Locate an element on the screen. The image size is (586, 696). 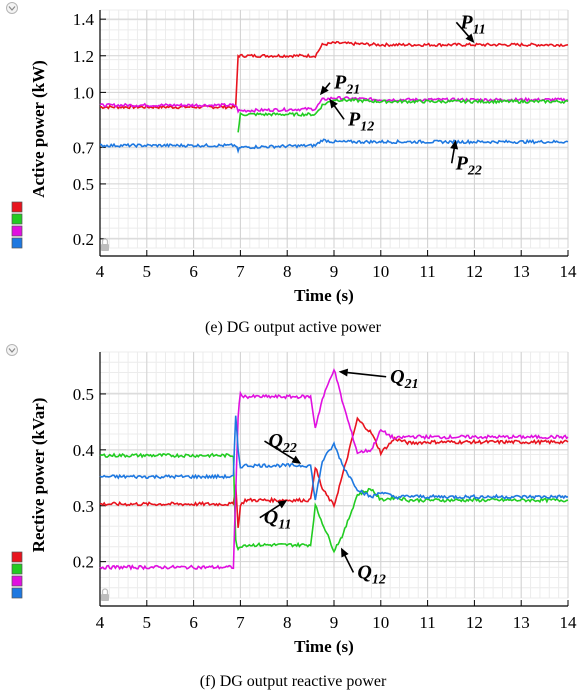
y-tick-label: 1.0 is located at coordinates (83, 92).